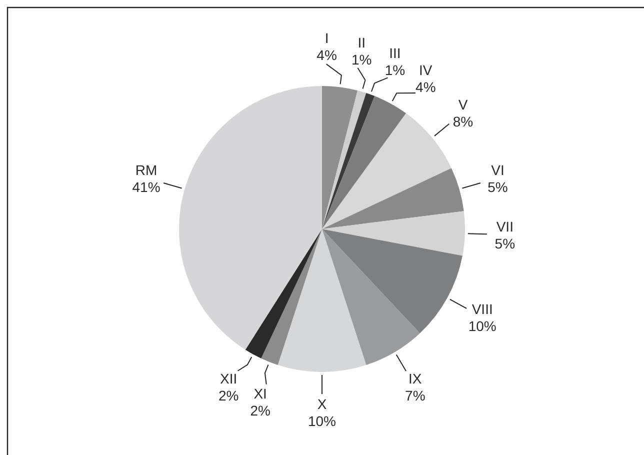  Describe the element at coordinates (426, 70) in the screenshot. I see `slice-label: IV` at that location.